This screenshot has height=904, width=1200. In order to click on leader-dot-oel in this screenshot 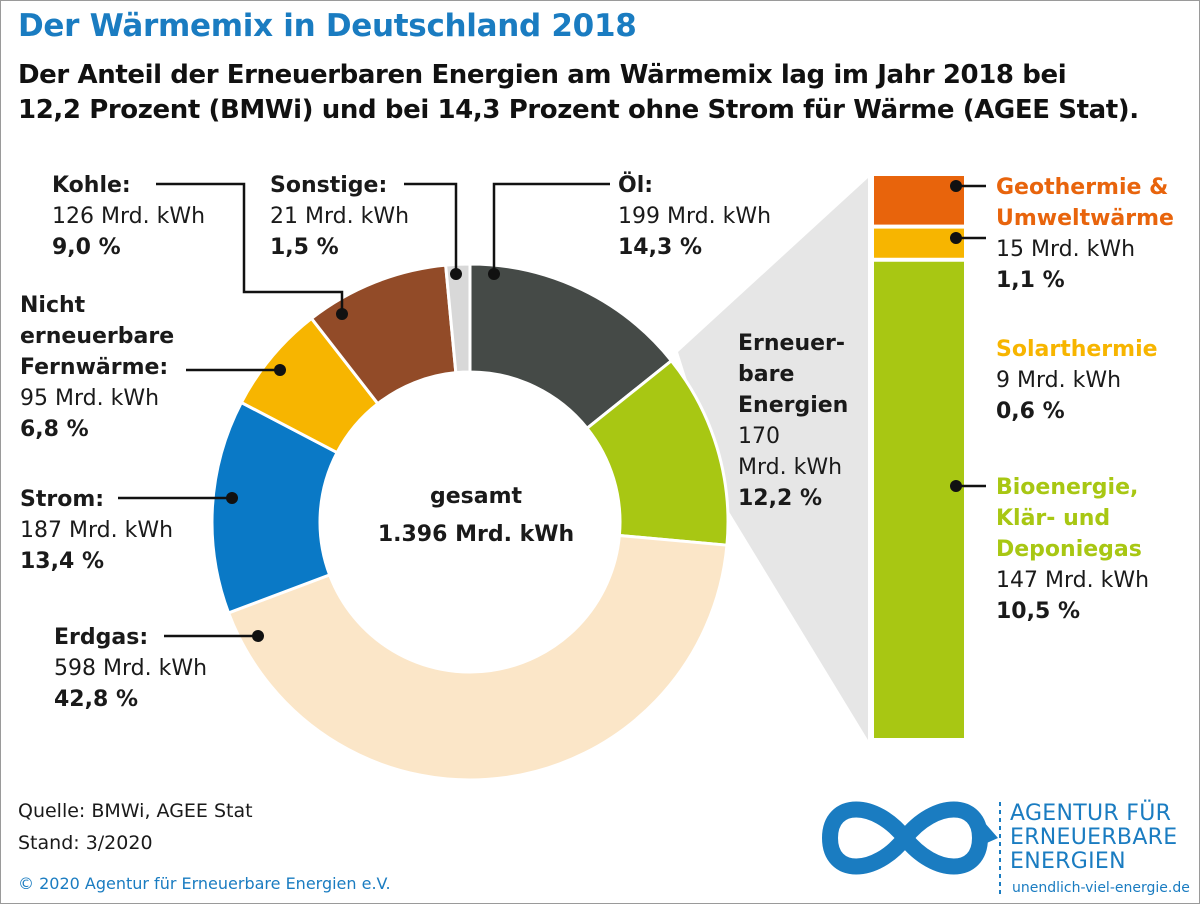, I will do `click(494, 274)`.